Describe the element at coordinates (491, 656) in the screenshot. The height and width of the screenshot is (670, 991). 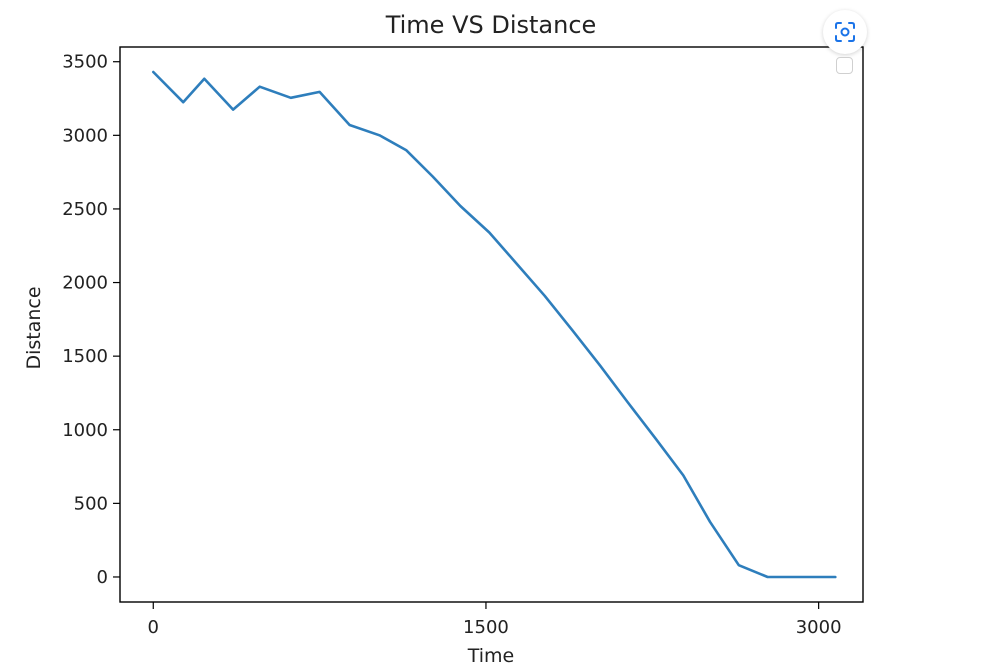
I see `x-axis-title: Time` at that location.